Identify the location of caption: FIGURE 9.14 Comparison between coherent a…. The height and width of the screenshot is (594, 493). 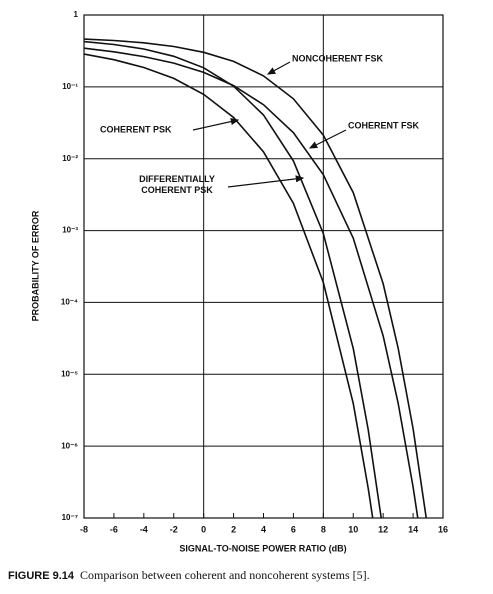
(189, 575).